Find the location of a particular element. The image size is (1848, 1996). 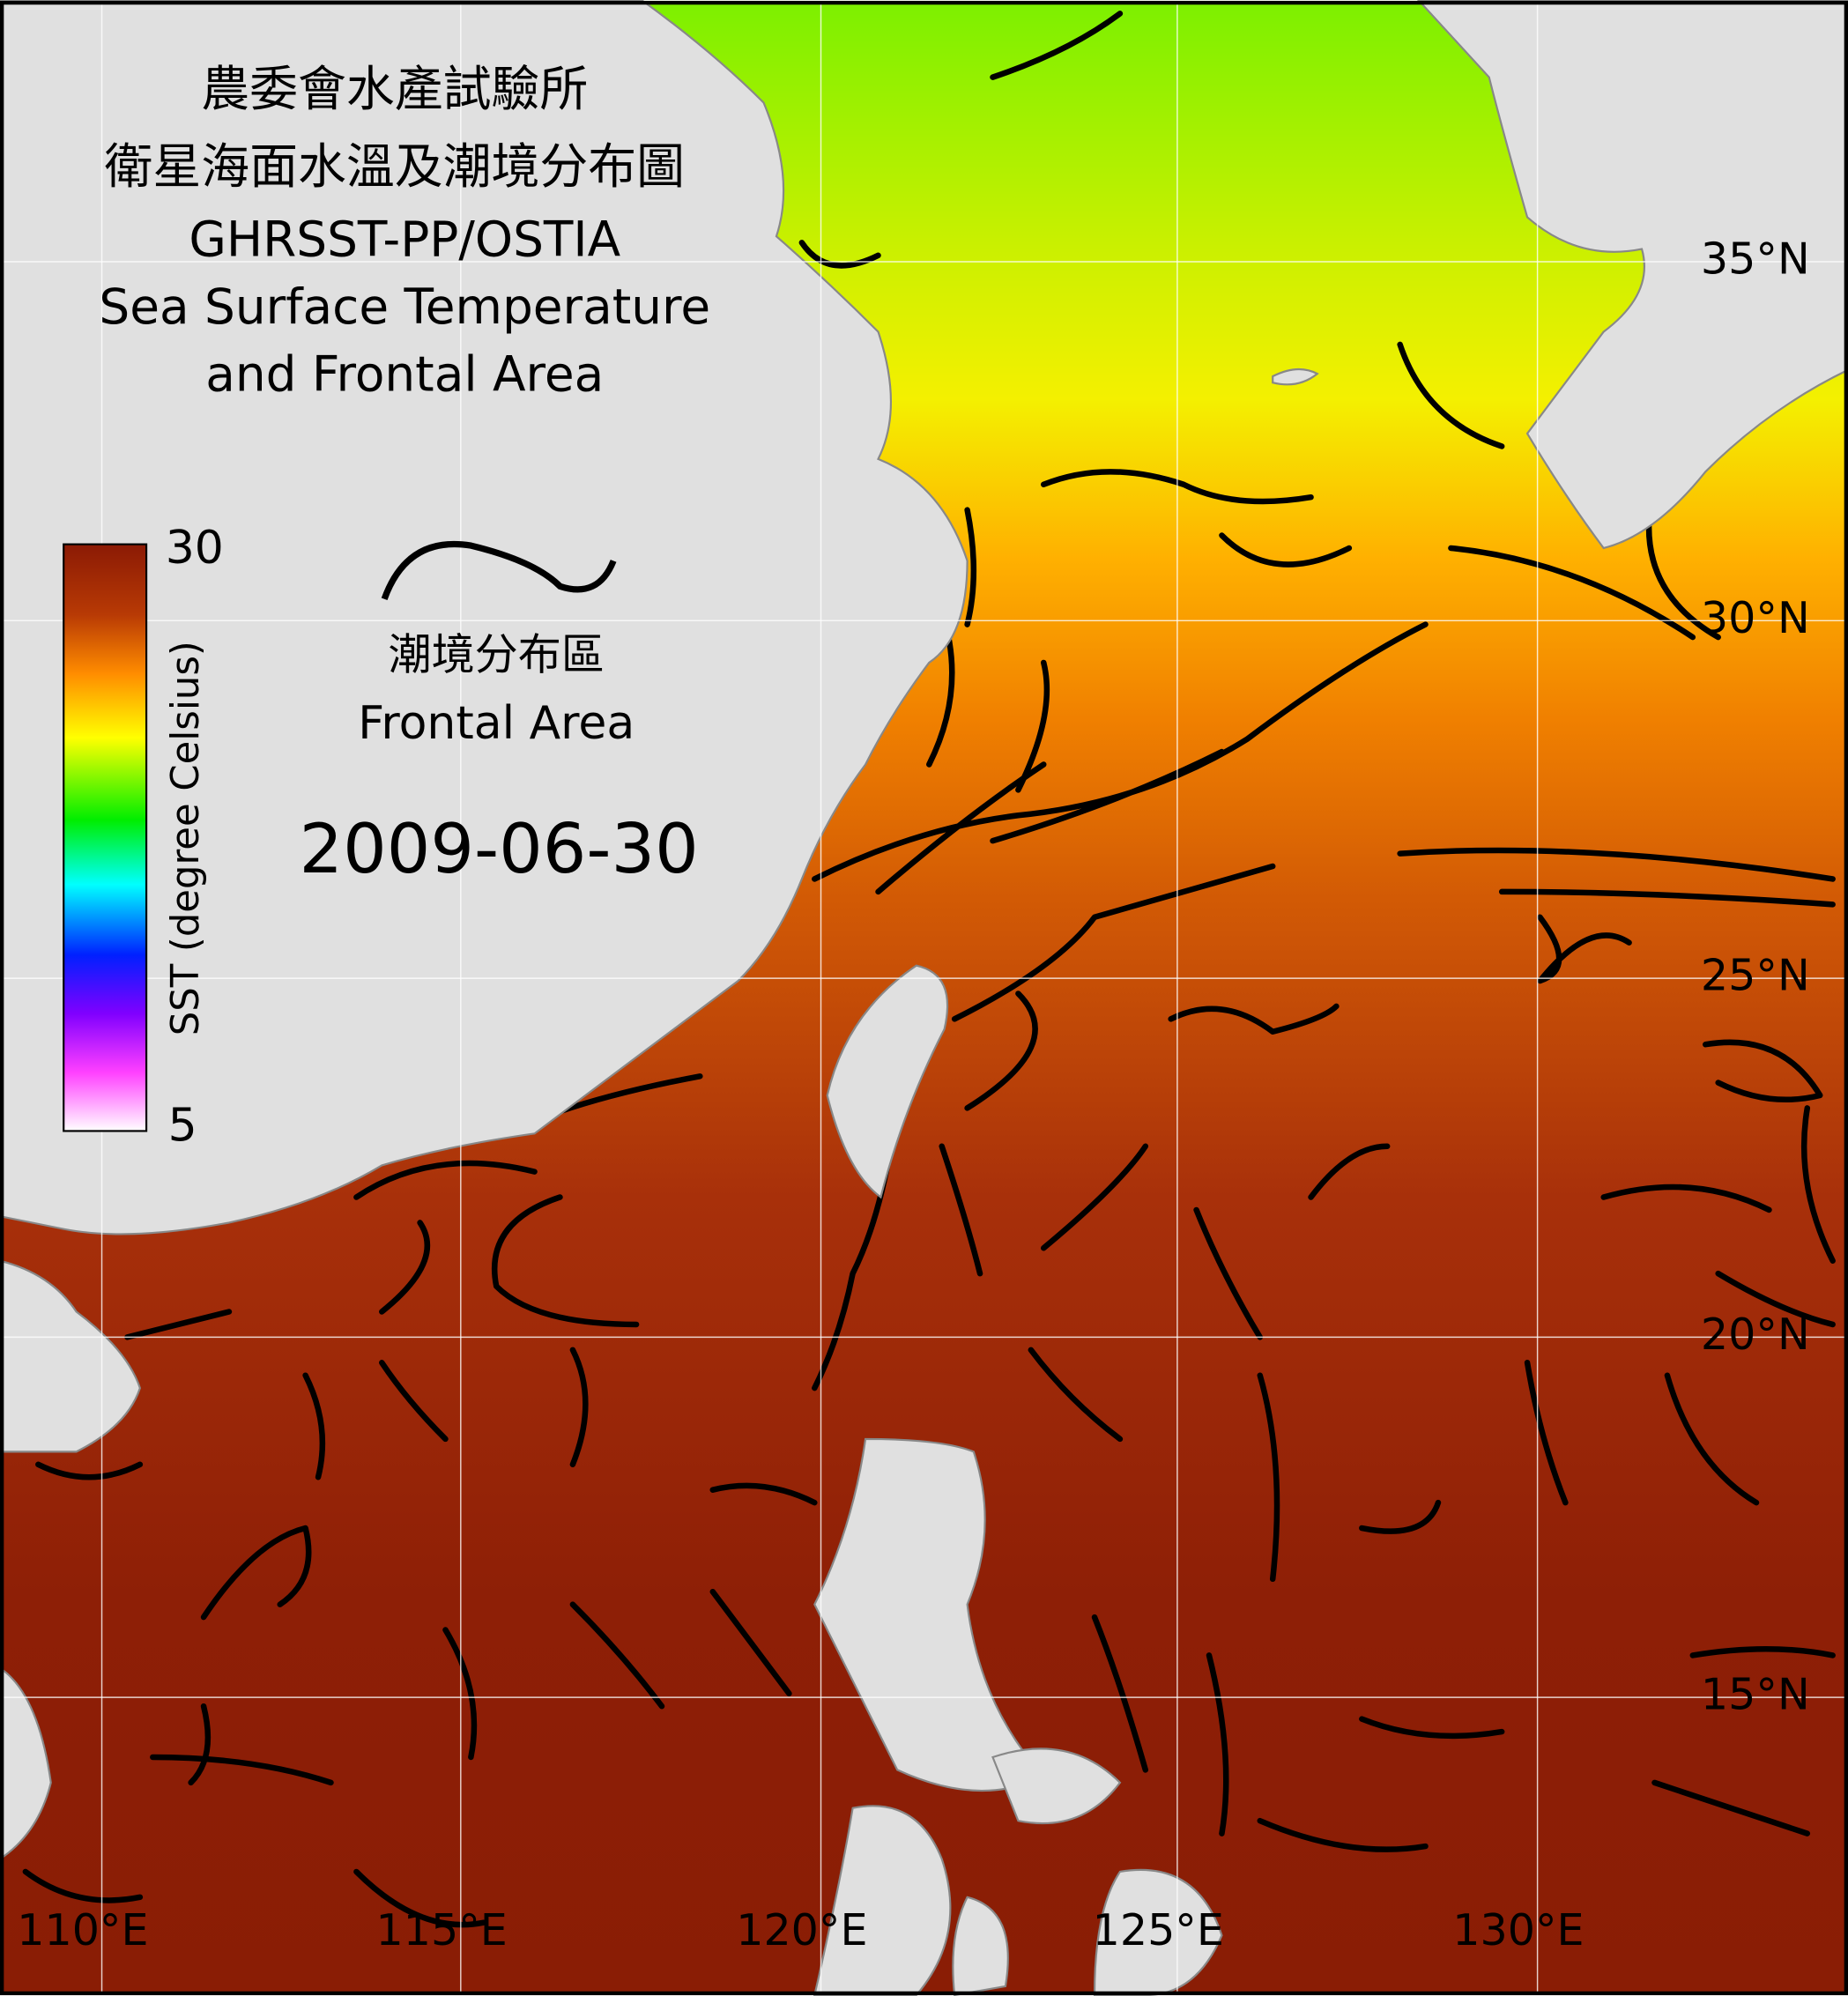

lat-label: 30°N is located at coordinates (1755, 617).